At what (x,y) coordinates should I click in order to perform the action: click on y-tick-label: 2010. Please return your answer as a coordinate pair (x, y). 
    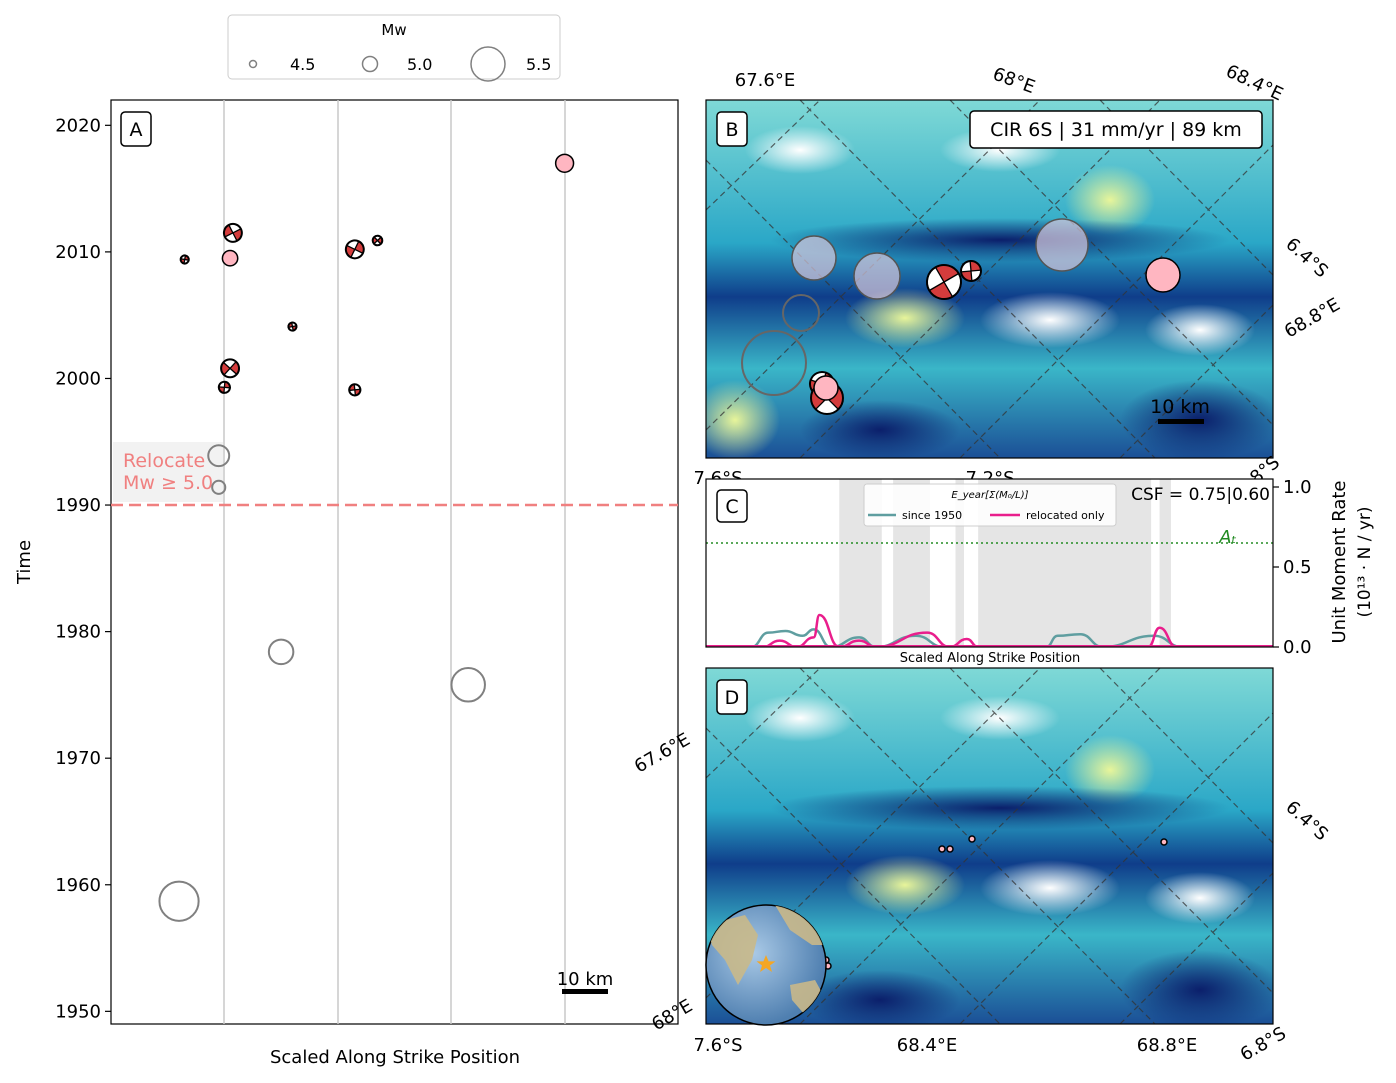
    Looking at the image, I should click on (78, 252).